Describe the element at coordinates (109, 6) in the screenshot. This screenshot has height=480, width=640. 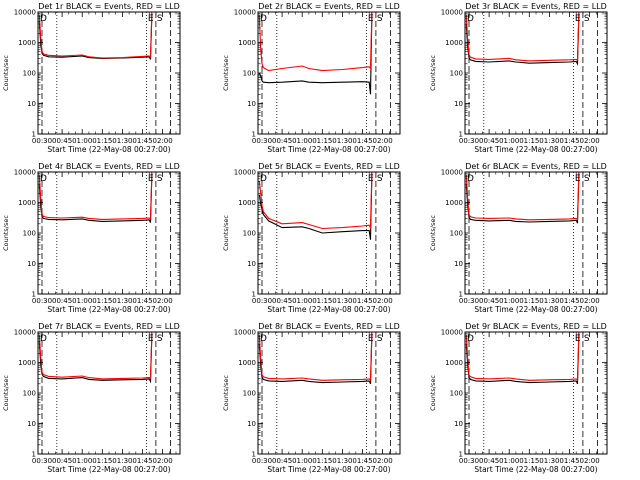
I see `panel-title: Det 1r BLACK = Events, RED = LLD` at that location.